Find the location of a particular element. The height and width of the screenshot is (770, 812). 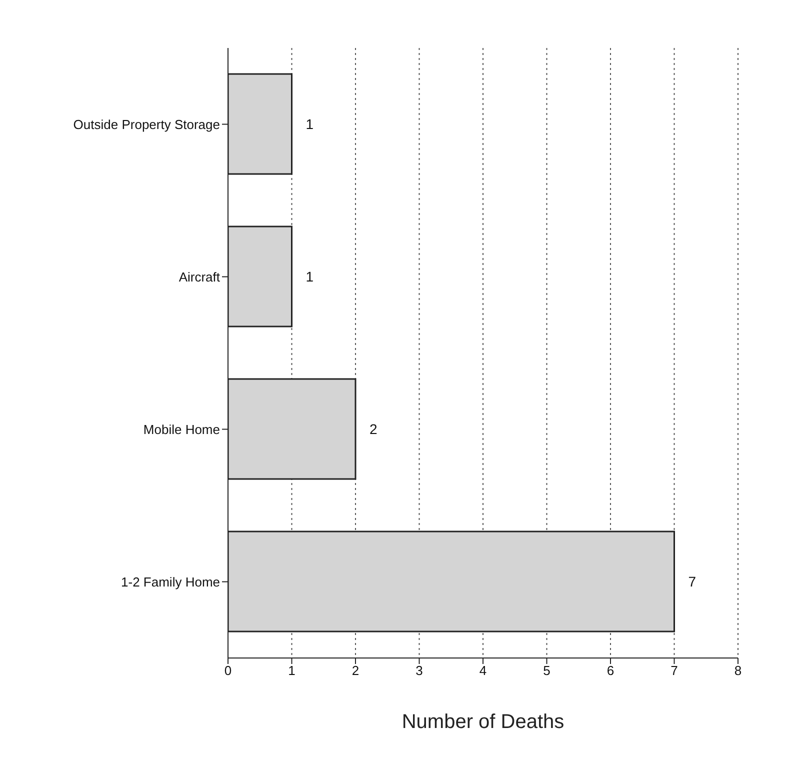

x-tick-label: 8 is located at coordinates (738, 670).